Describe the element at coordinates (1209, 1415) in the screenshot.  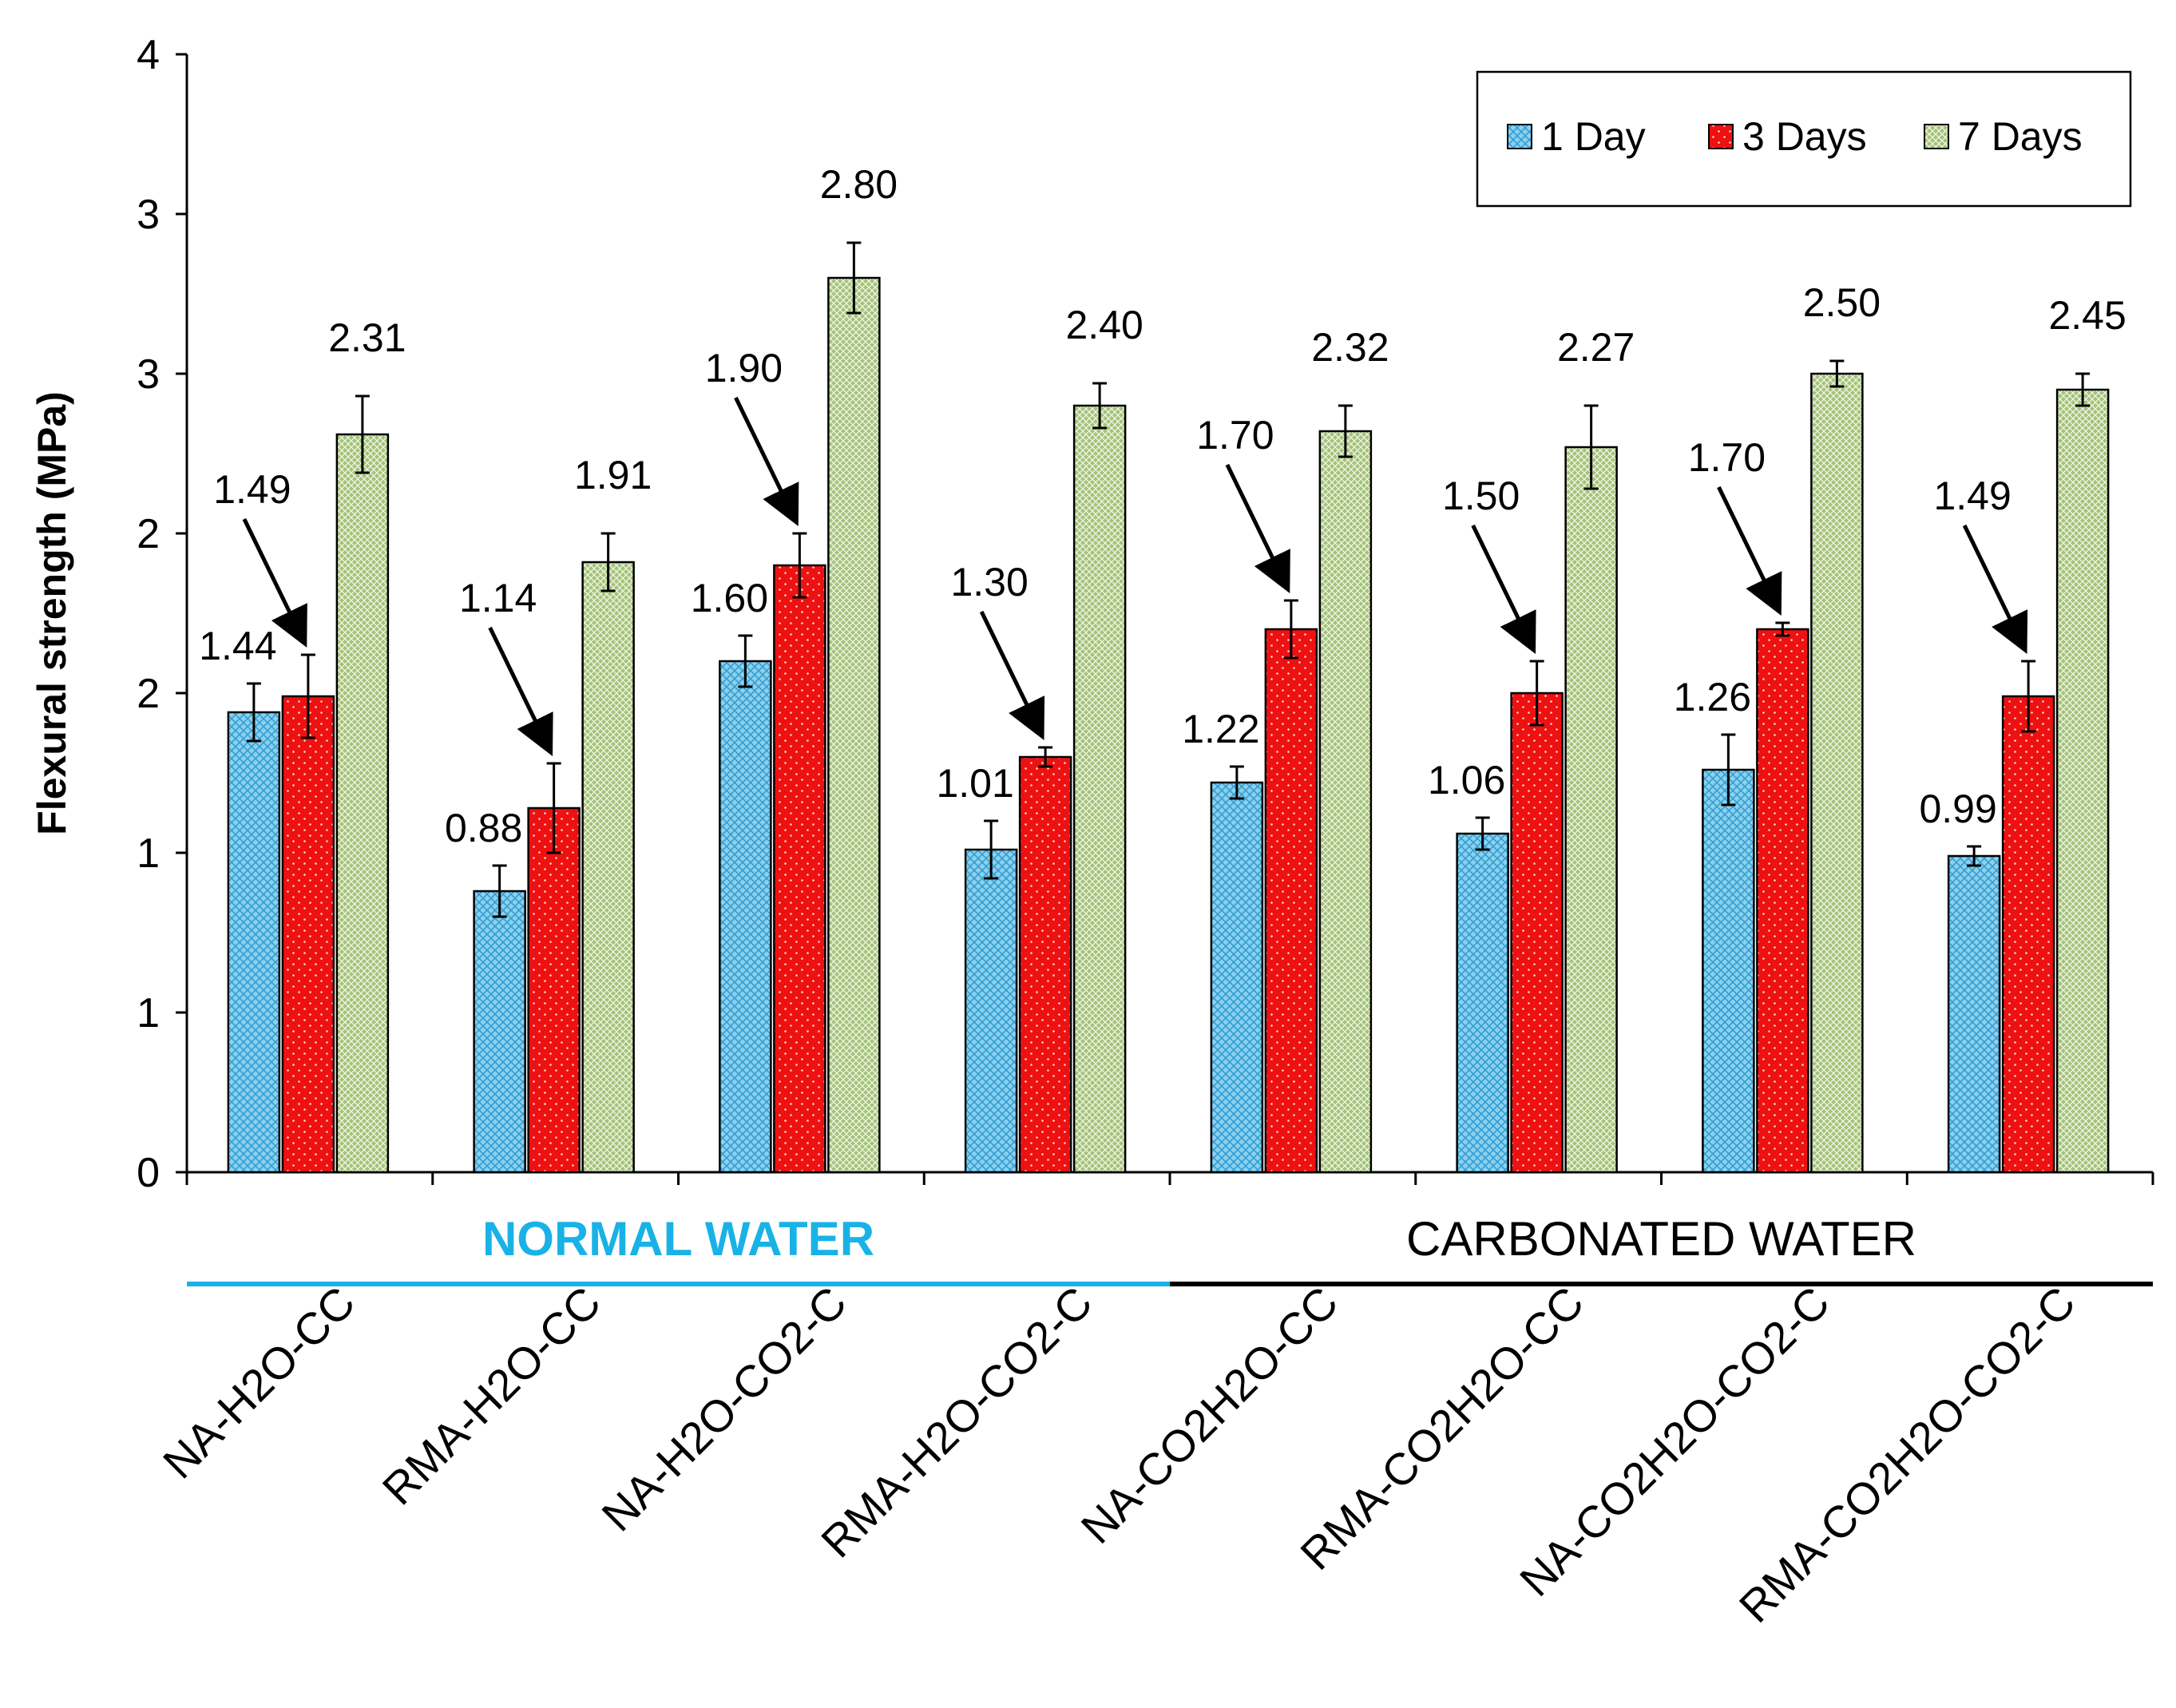
I see `category-label: NA-CO2H2O-CC` at that location.